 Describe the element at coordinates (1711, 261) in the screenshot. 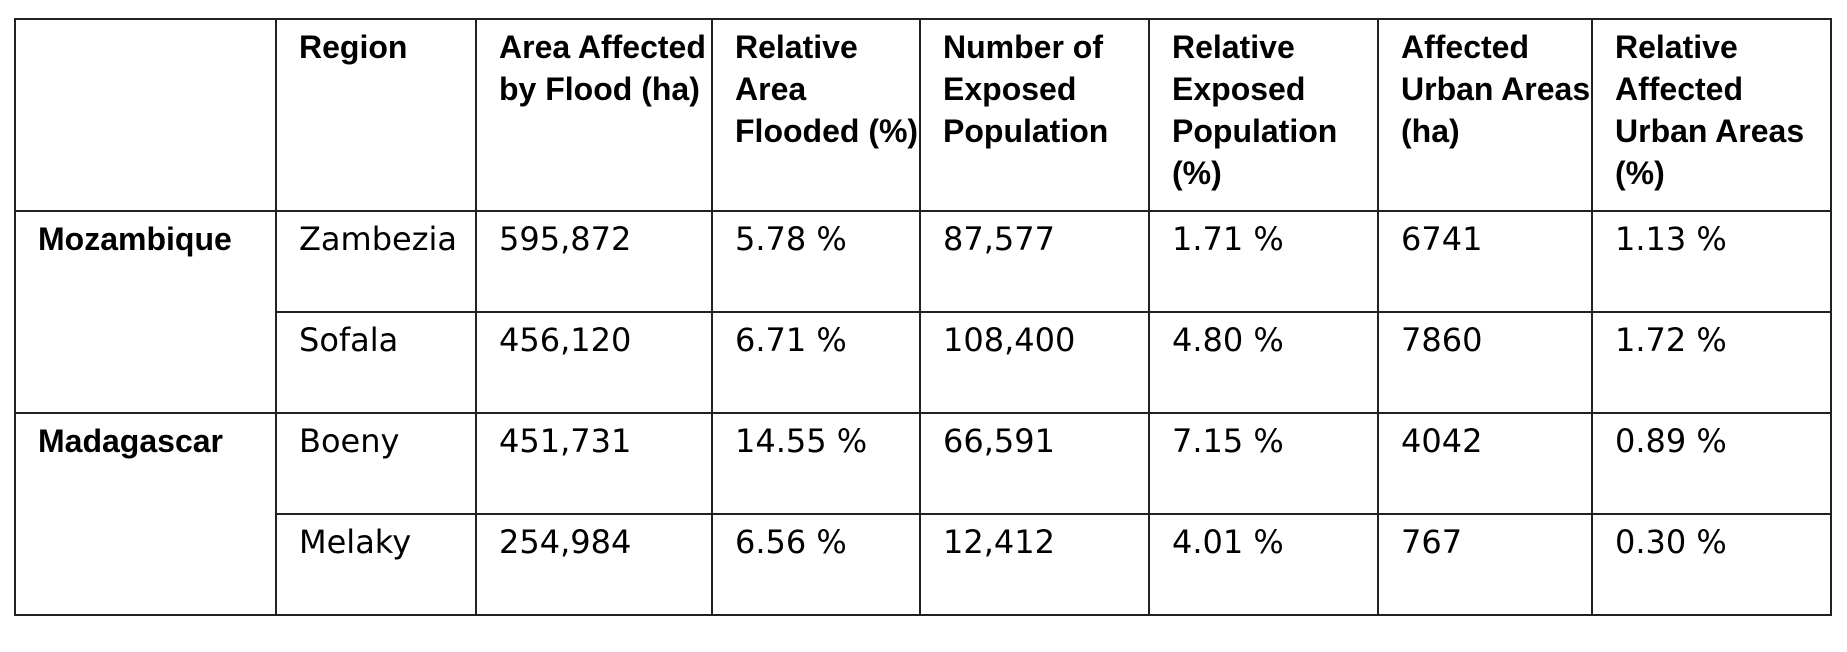

I see `table-cell: 1.13 %` at that location.